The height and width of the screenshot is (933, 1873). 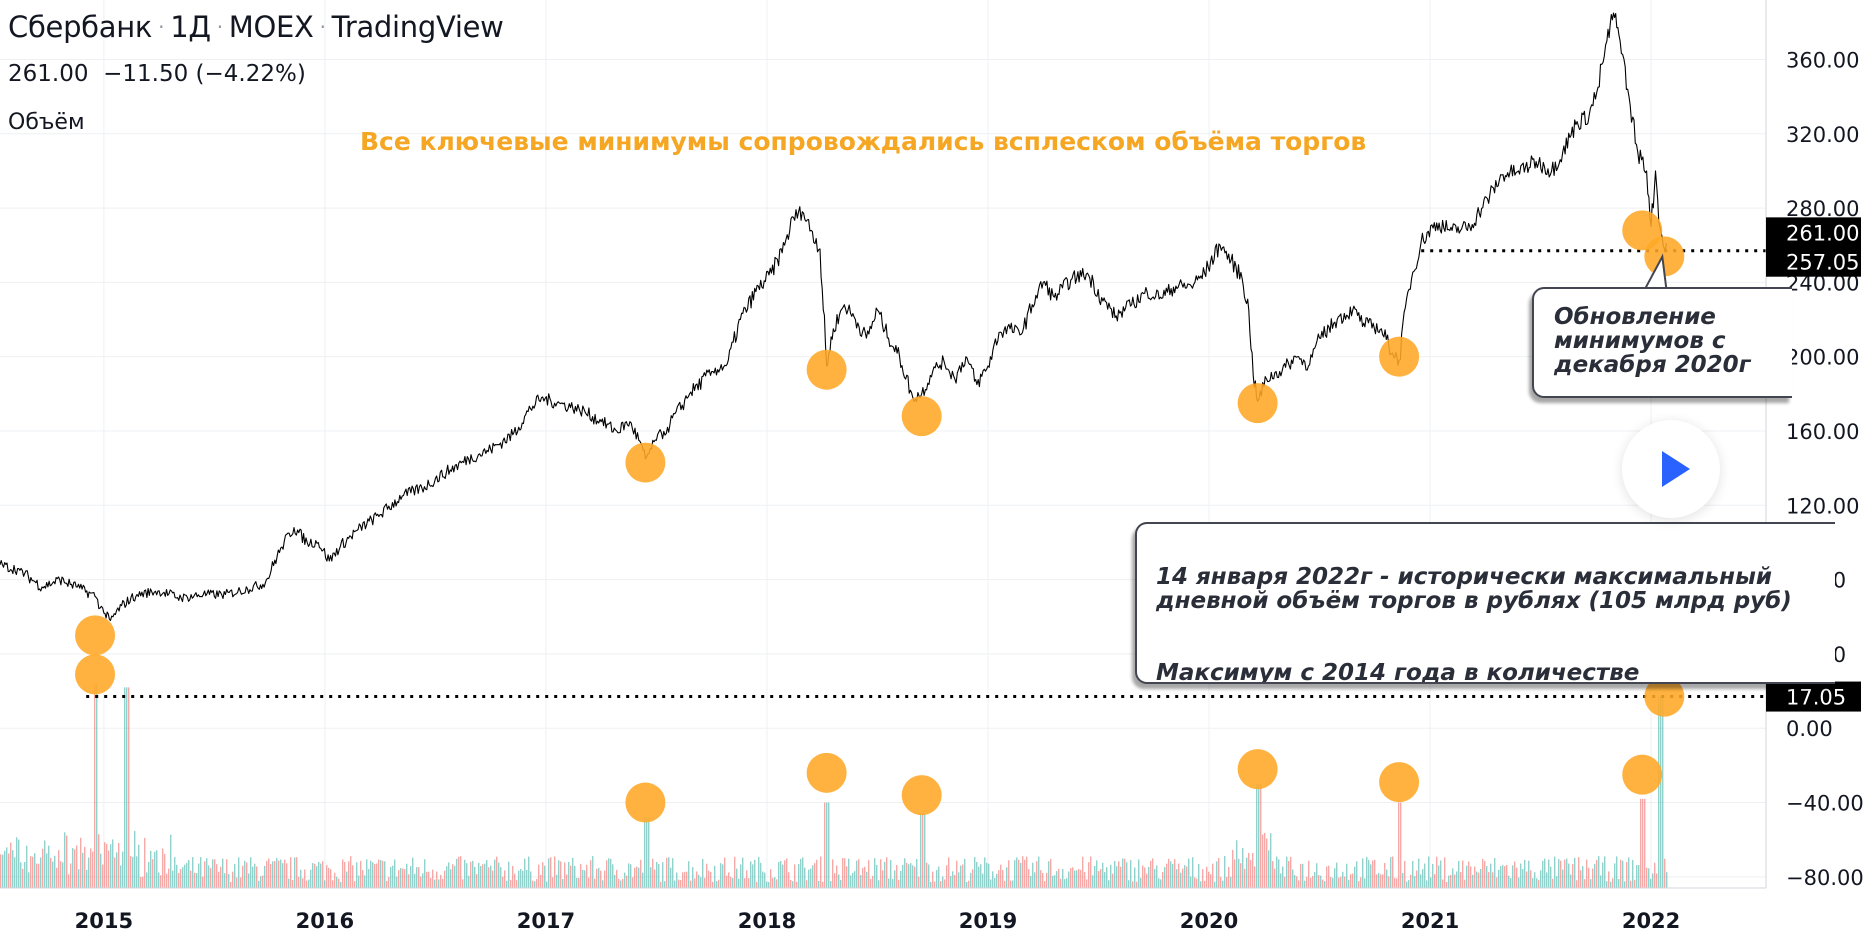 I want to click on x-tick-label: 2015, so click(x=104, y=921).